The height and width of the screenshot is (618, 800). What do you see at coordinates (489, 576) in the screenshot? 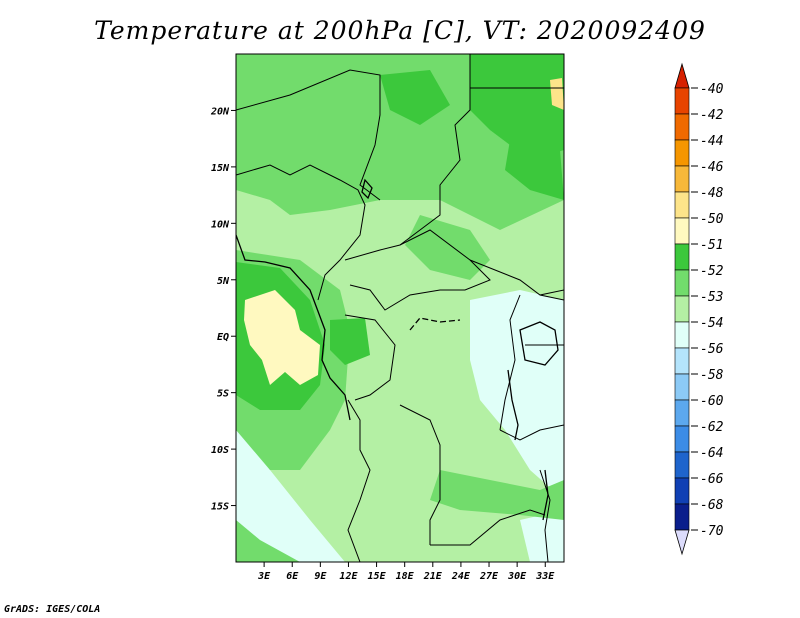
I see `lon-tick-label: 27E` at bounding box center [489, 576].